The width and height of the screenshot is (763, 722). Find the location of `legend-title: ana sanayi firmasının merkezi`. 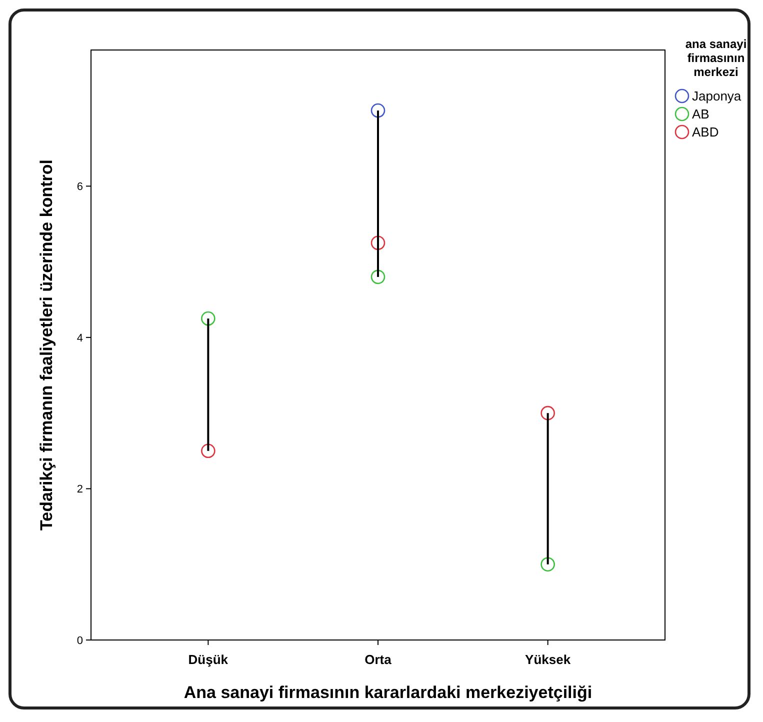

legend-title: ana sanayi firmasının merkezi is located at coordinates (716, 58).